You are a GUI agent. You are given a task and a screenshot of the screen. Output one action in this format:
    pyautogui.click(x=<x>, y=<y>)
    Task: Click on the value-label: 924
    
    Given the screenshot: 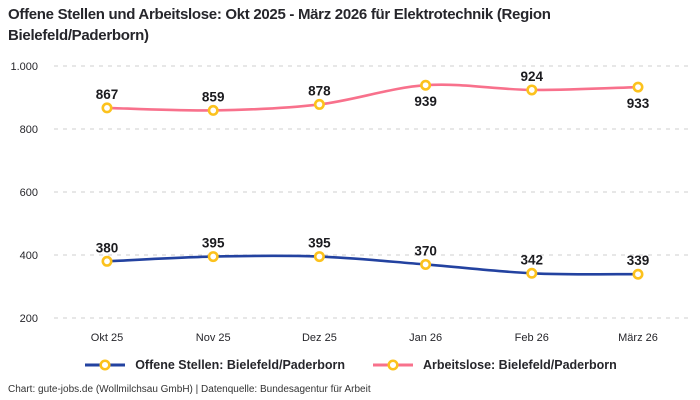 What is the action you would take?
    pyautogui.click(x=532, y=76)
    